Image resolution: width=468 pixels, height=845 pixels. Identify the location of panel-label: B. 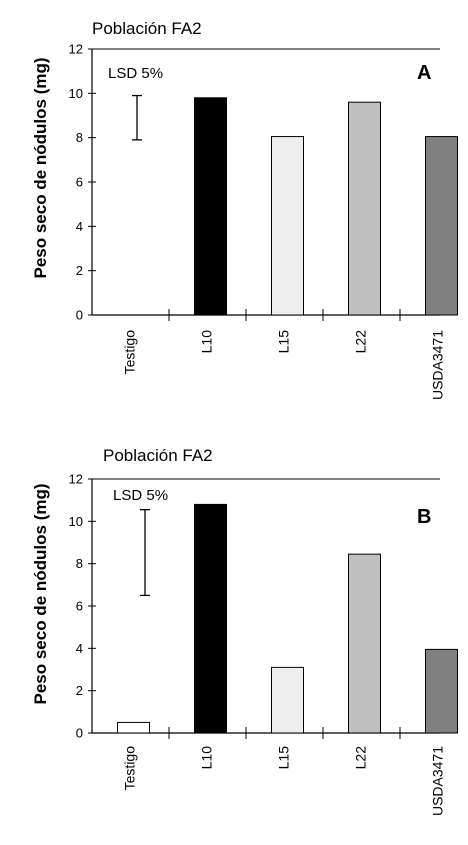
(424, 517).